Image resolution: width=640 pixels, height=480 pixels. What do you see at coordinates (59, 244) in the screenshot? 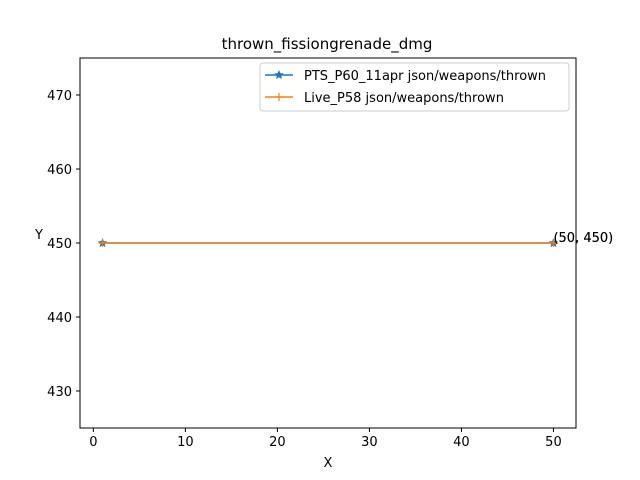
I see `y-tick-label: 450` at bounding box center [59, 244].